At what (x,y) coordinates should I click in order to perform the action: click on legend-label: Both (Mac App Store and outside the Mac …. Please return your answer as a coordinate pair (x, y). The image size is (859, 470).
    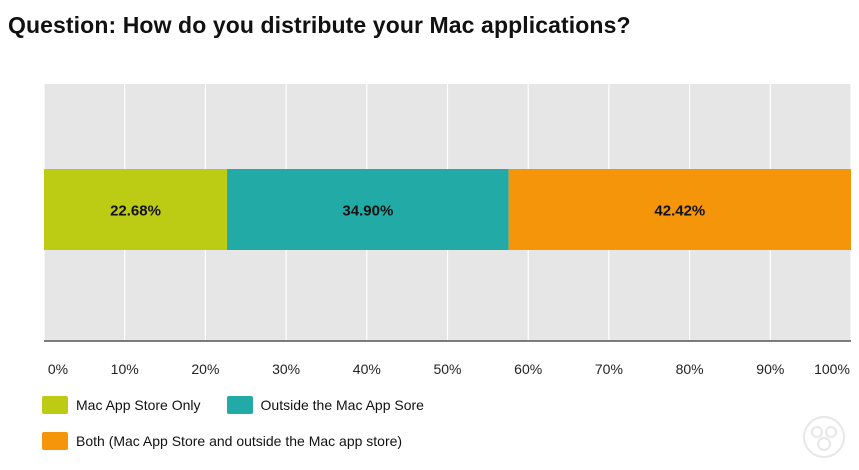
    Looking at the image, I should click on (239, 441).